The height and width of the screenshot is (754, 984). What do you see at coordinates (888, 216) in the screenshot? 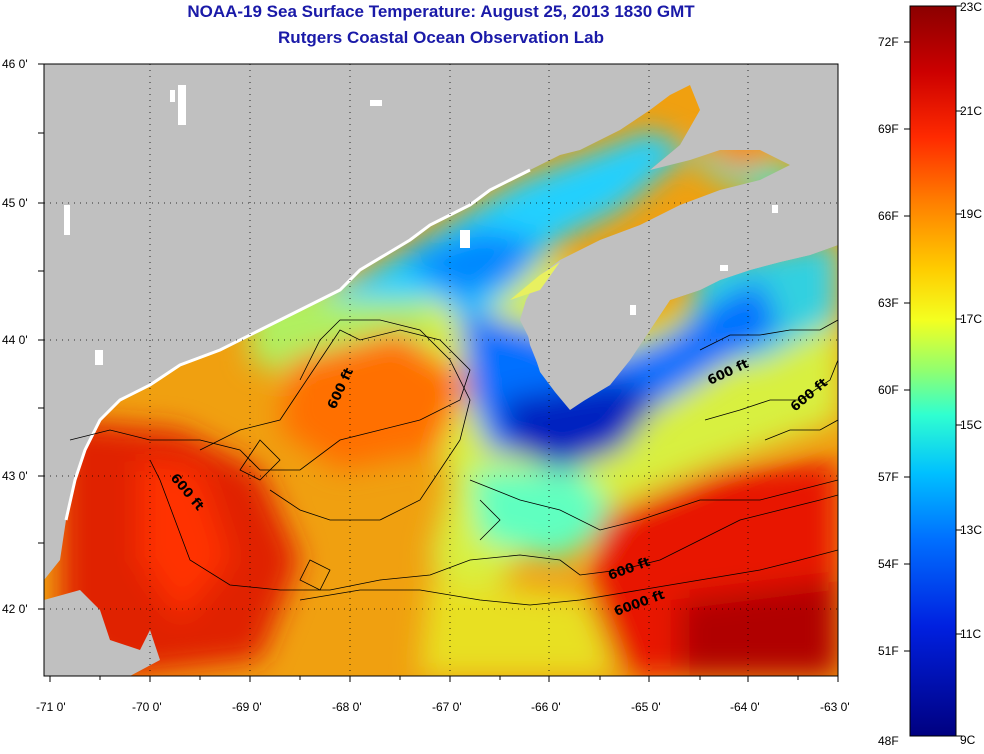
I see `colorbar-f-66: 66F` at bounding box center [888, 216].